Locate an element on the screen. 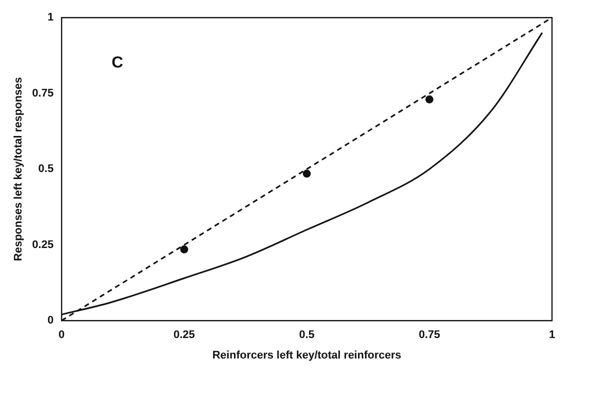 This screenshot has height=394, width=610. x-tick-label: 1 is located at coordinates (552, 335).